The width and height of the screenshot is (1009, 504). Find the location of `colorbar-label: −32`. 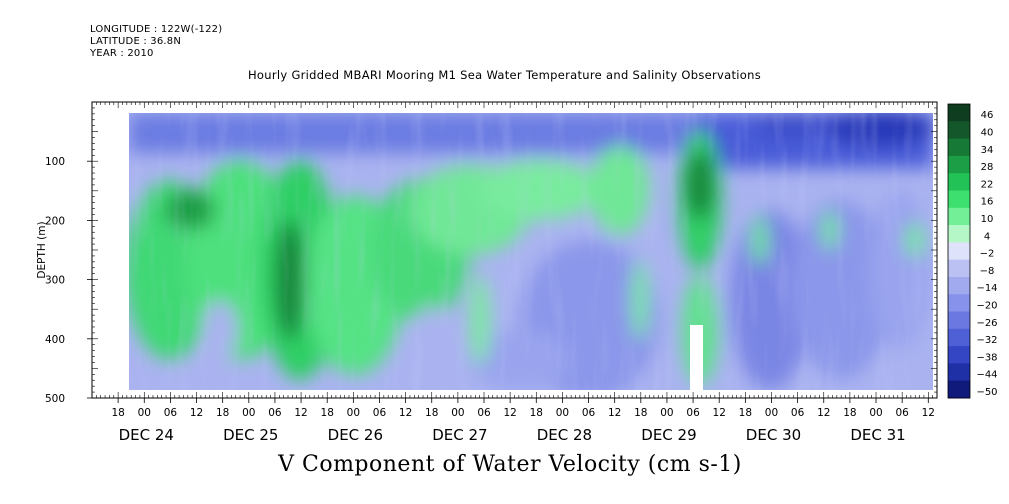

colorbar-label: −32 is located at coordinates (986, 340).